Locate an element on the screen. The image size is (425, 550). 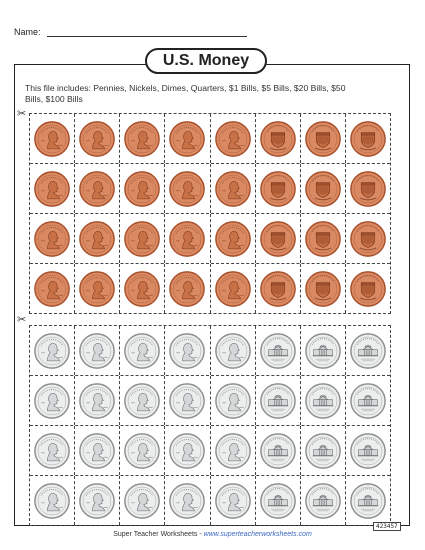
footer-brand: Super Teacher Worksheets - is located at coordinates (158, 534).